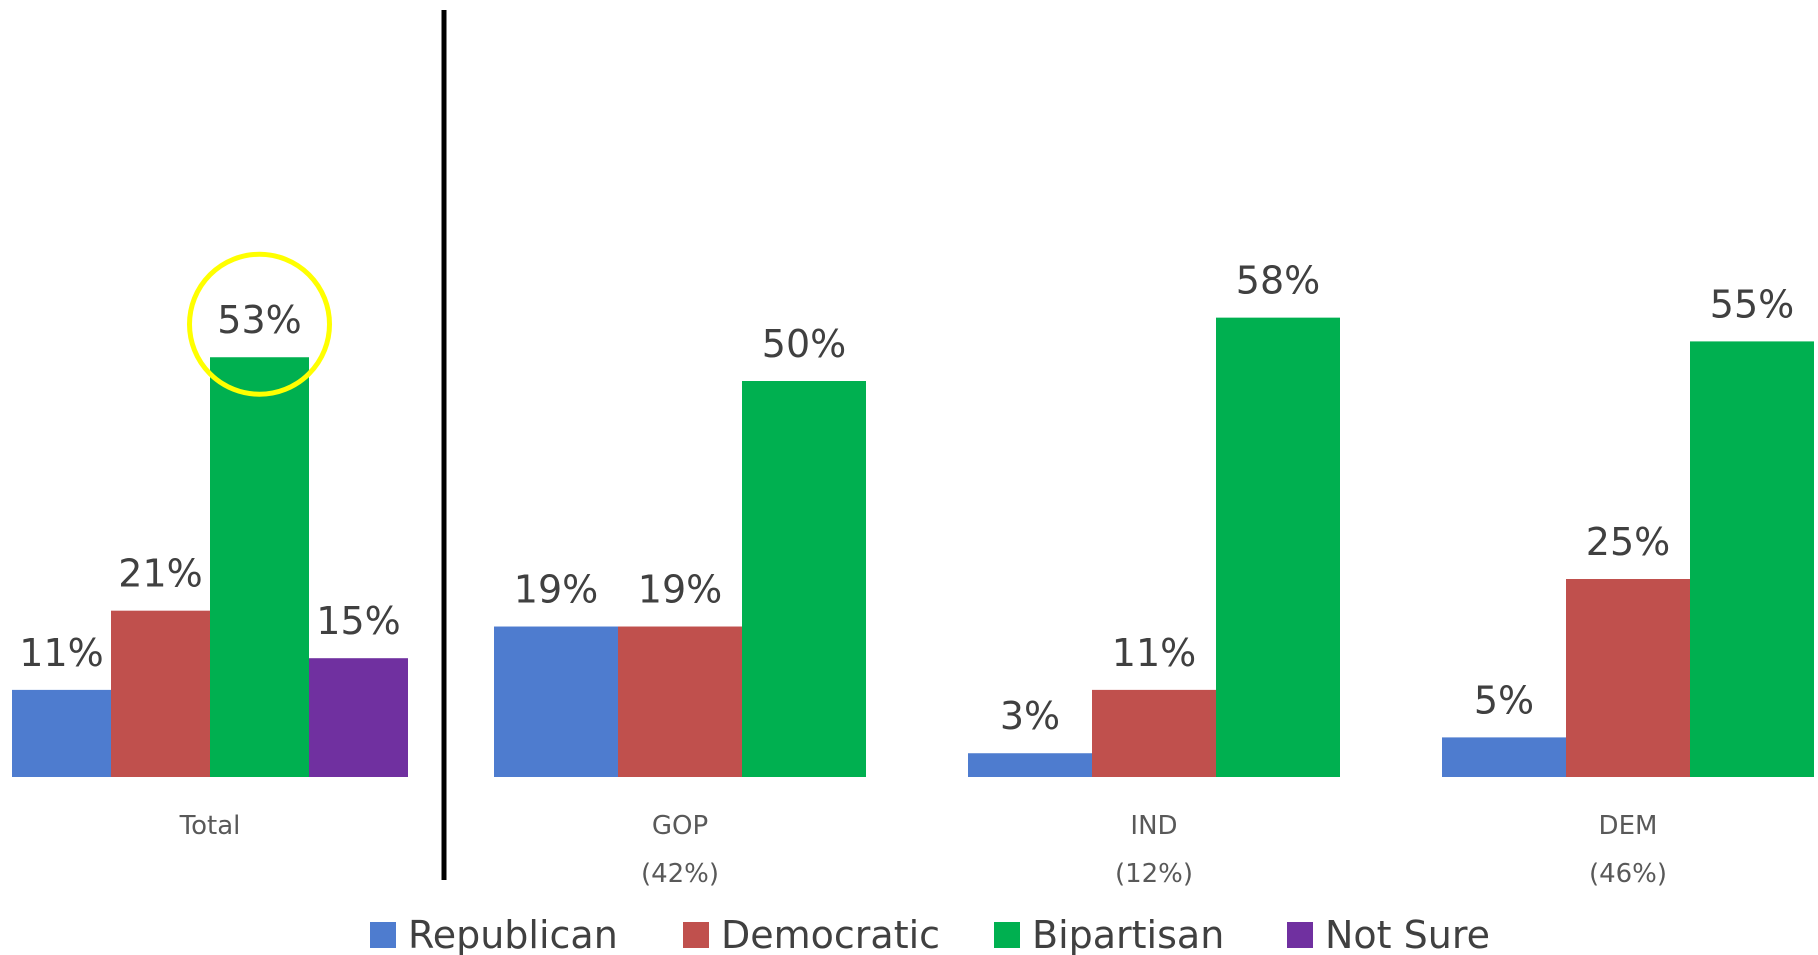 This screenshot has height=955, width=1818. What do you see at coordinates (1300, 935) in the screenshot?
I see `legend-swatch-not-sure` at bounding box center [1300, 935].